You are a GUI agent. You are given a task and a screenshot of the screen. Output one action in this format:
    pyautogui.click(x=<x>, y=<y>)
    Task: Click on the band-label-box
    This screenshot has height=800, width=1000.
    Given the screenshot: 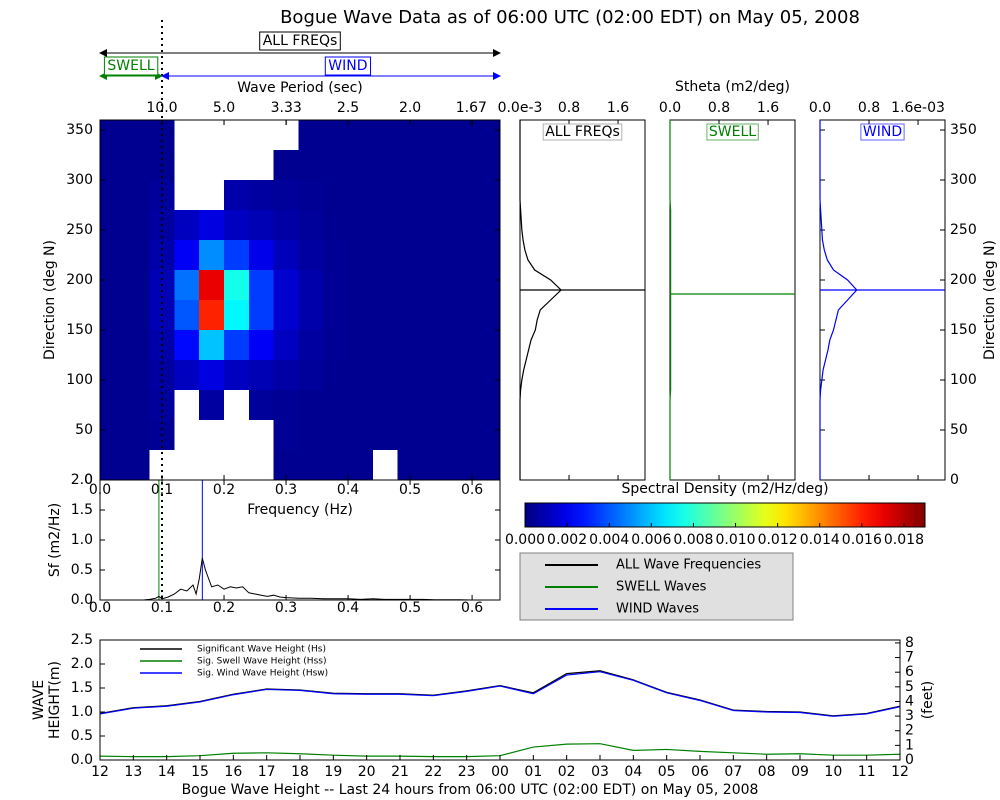 What is the action you would take?
    pyautogui.click(x=131, y=66)
    